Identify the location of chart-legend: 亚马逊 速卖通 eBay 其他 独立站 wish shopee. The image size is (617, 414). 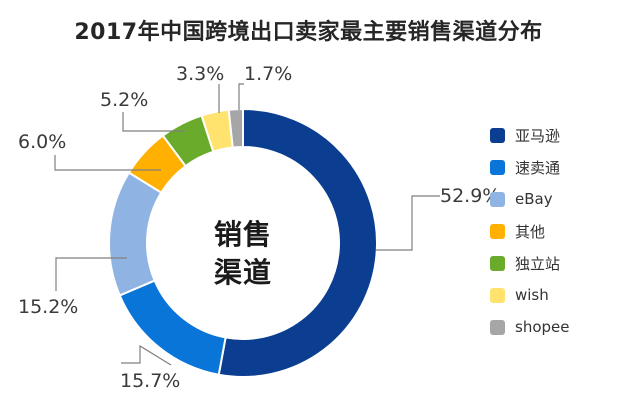
(529, 231).